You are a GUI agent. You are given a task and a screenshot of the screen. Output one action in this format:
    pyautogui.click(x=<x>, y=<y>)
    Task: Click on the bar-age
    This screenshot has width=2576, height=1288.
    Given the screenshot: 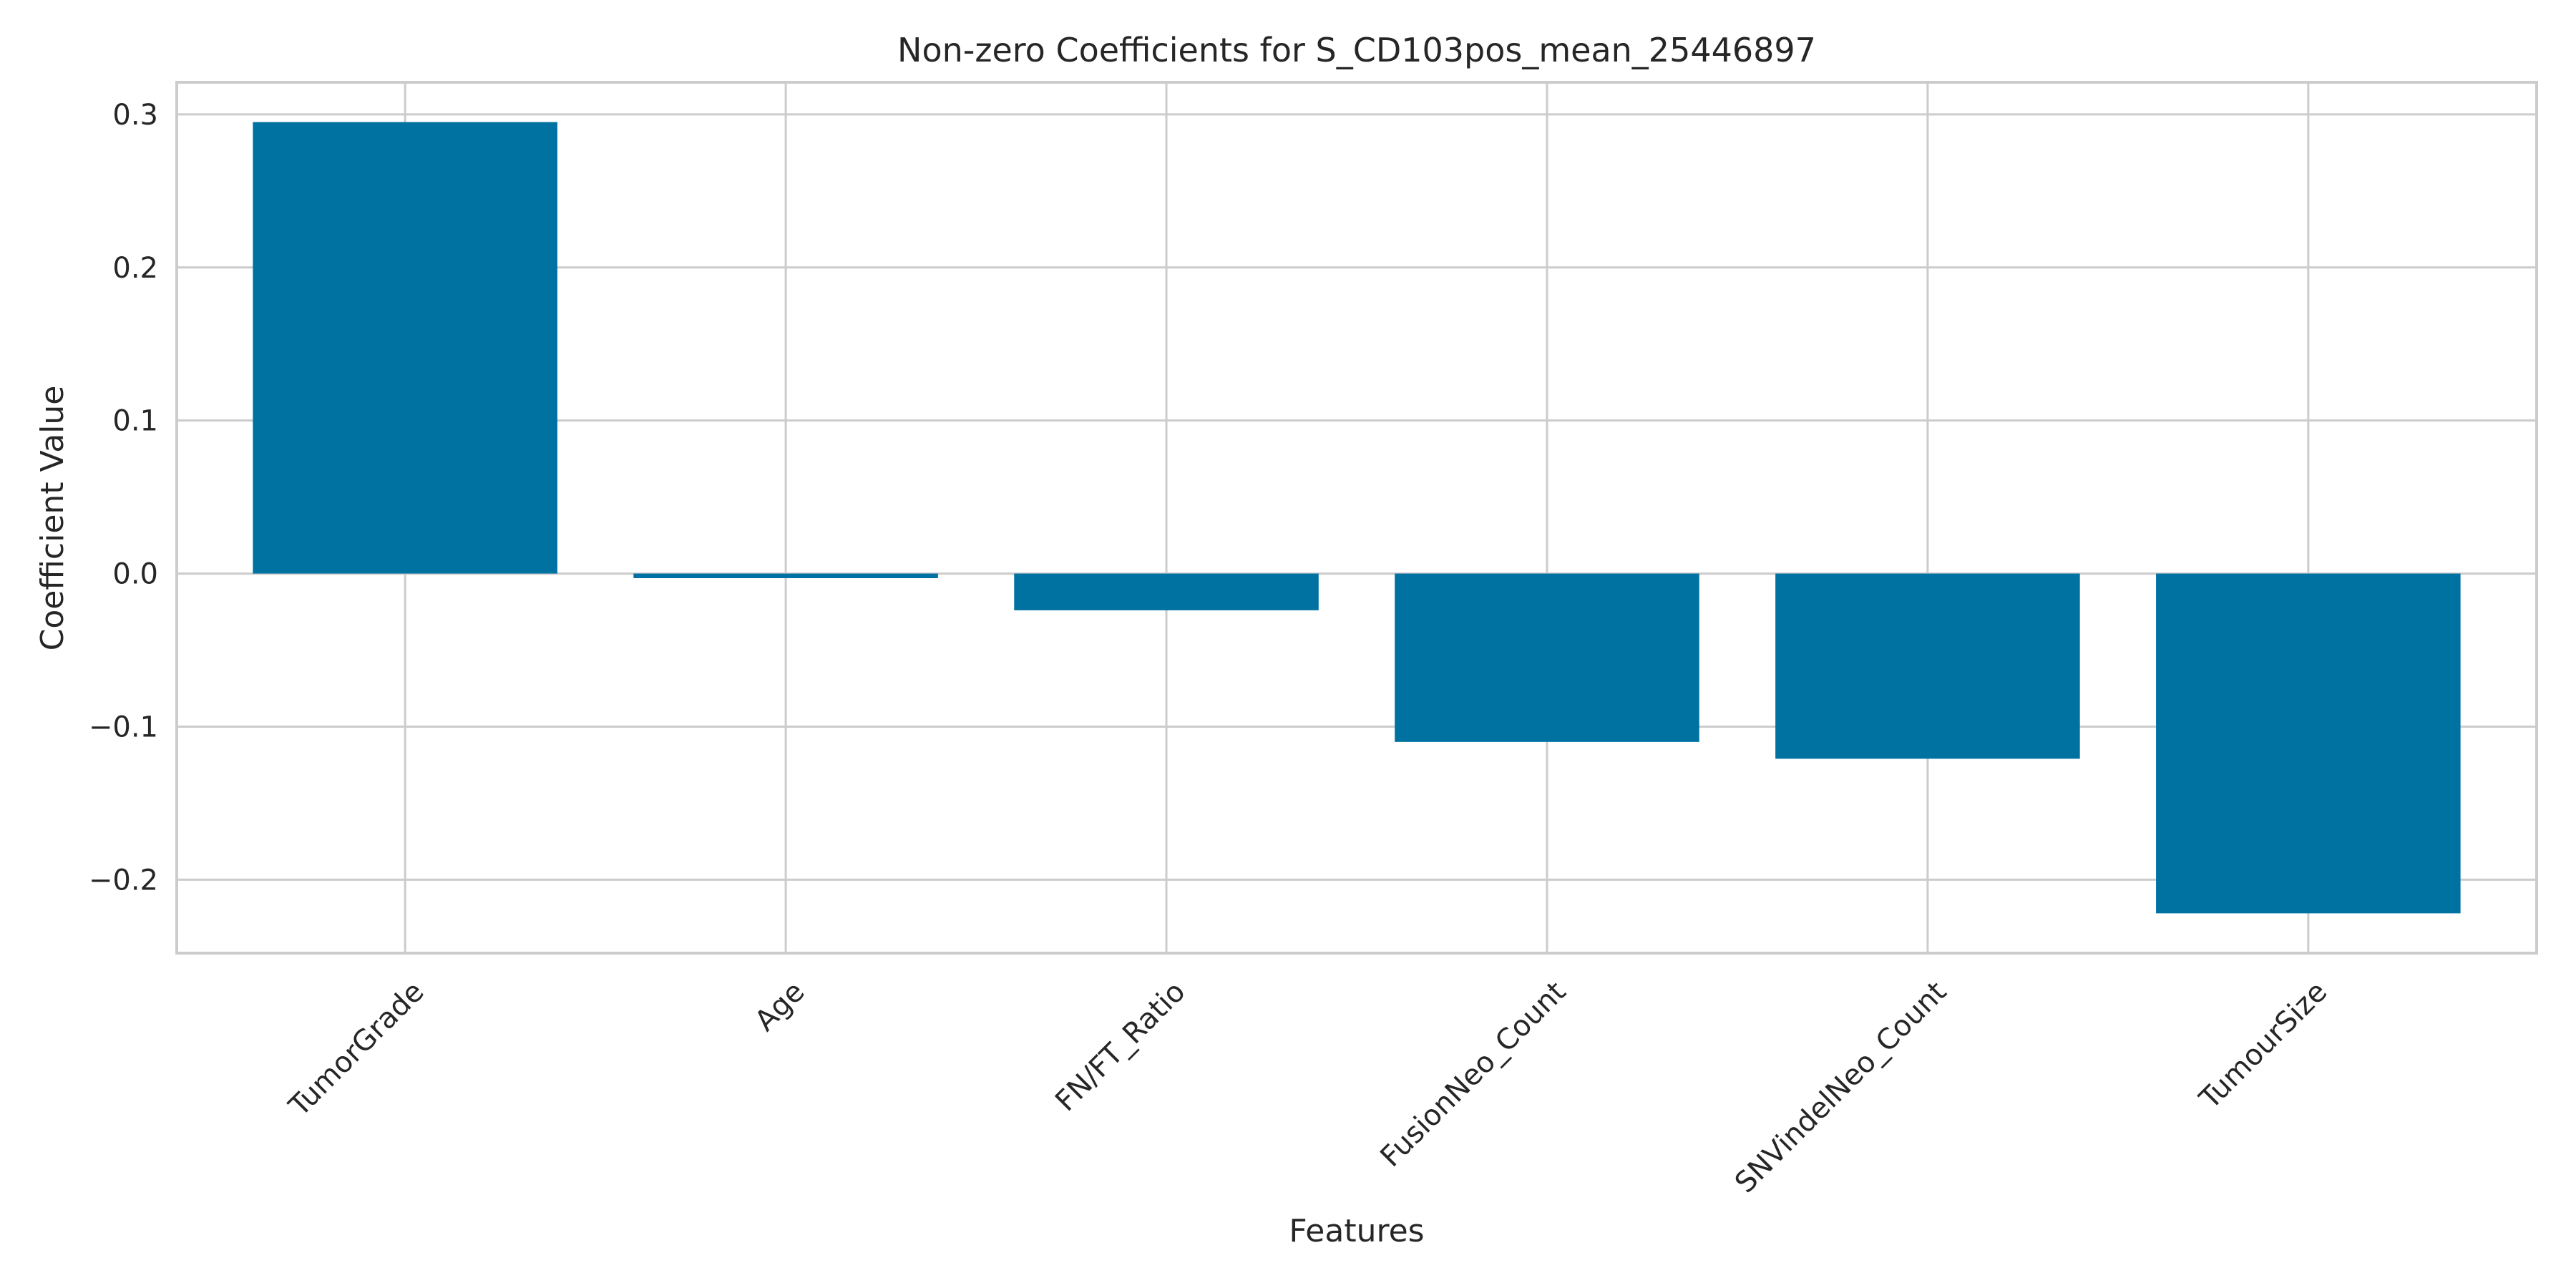 What is the action you would take?
    pyautogui.click(x=785, y=575)
    